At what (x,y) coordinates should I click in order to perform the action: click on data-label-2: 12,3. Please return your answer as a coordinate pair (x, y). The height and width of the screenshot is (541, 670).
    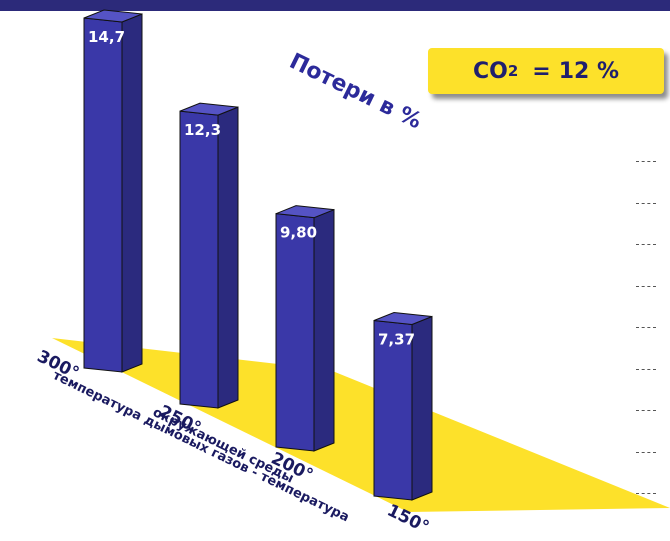
    Looking at the image, I should click on (202, 130).